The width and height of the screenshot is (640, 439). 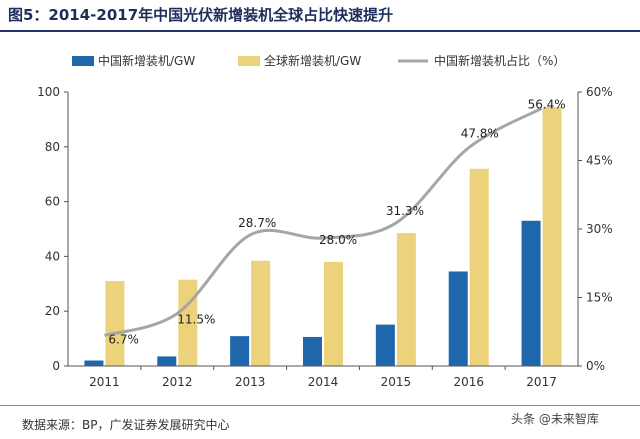 I want to click on share-label-2015: 31.3%, so click(x=405, y=211).